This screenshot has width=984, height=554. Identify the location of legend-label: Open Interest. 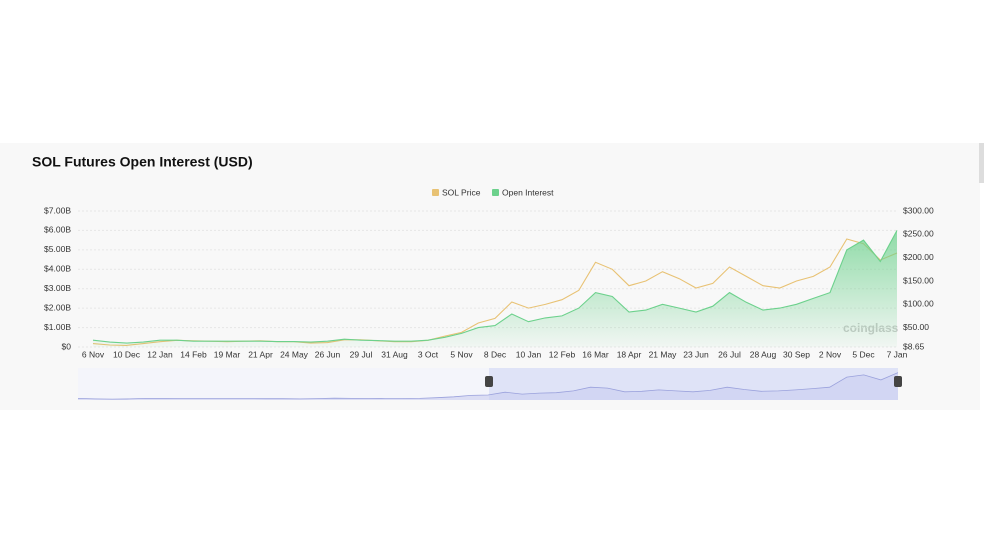
(528, 192).